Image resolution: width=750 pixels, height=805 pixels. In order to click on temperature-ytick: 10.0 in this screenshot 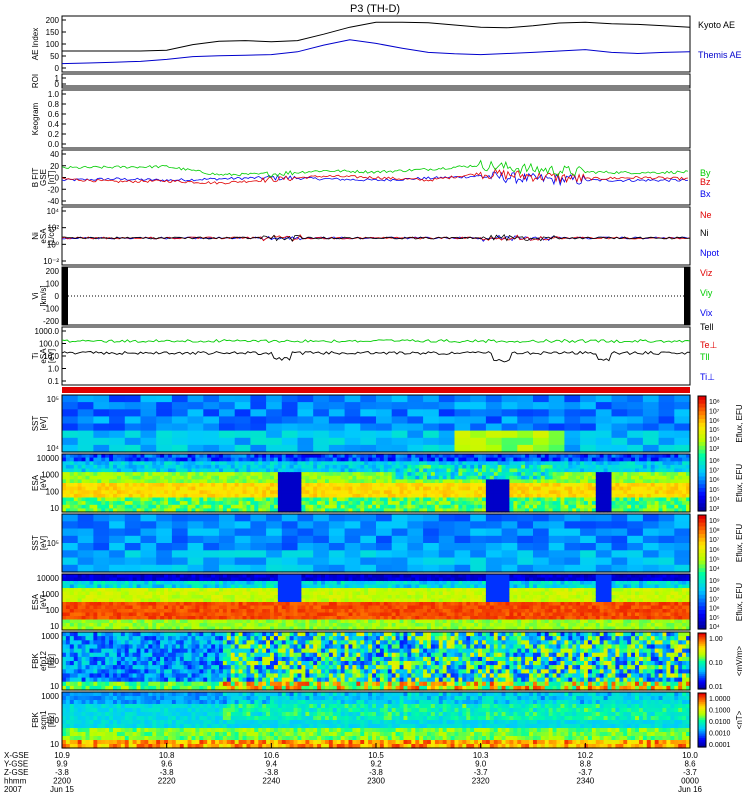, I will do `click(51, 356)`.